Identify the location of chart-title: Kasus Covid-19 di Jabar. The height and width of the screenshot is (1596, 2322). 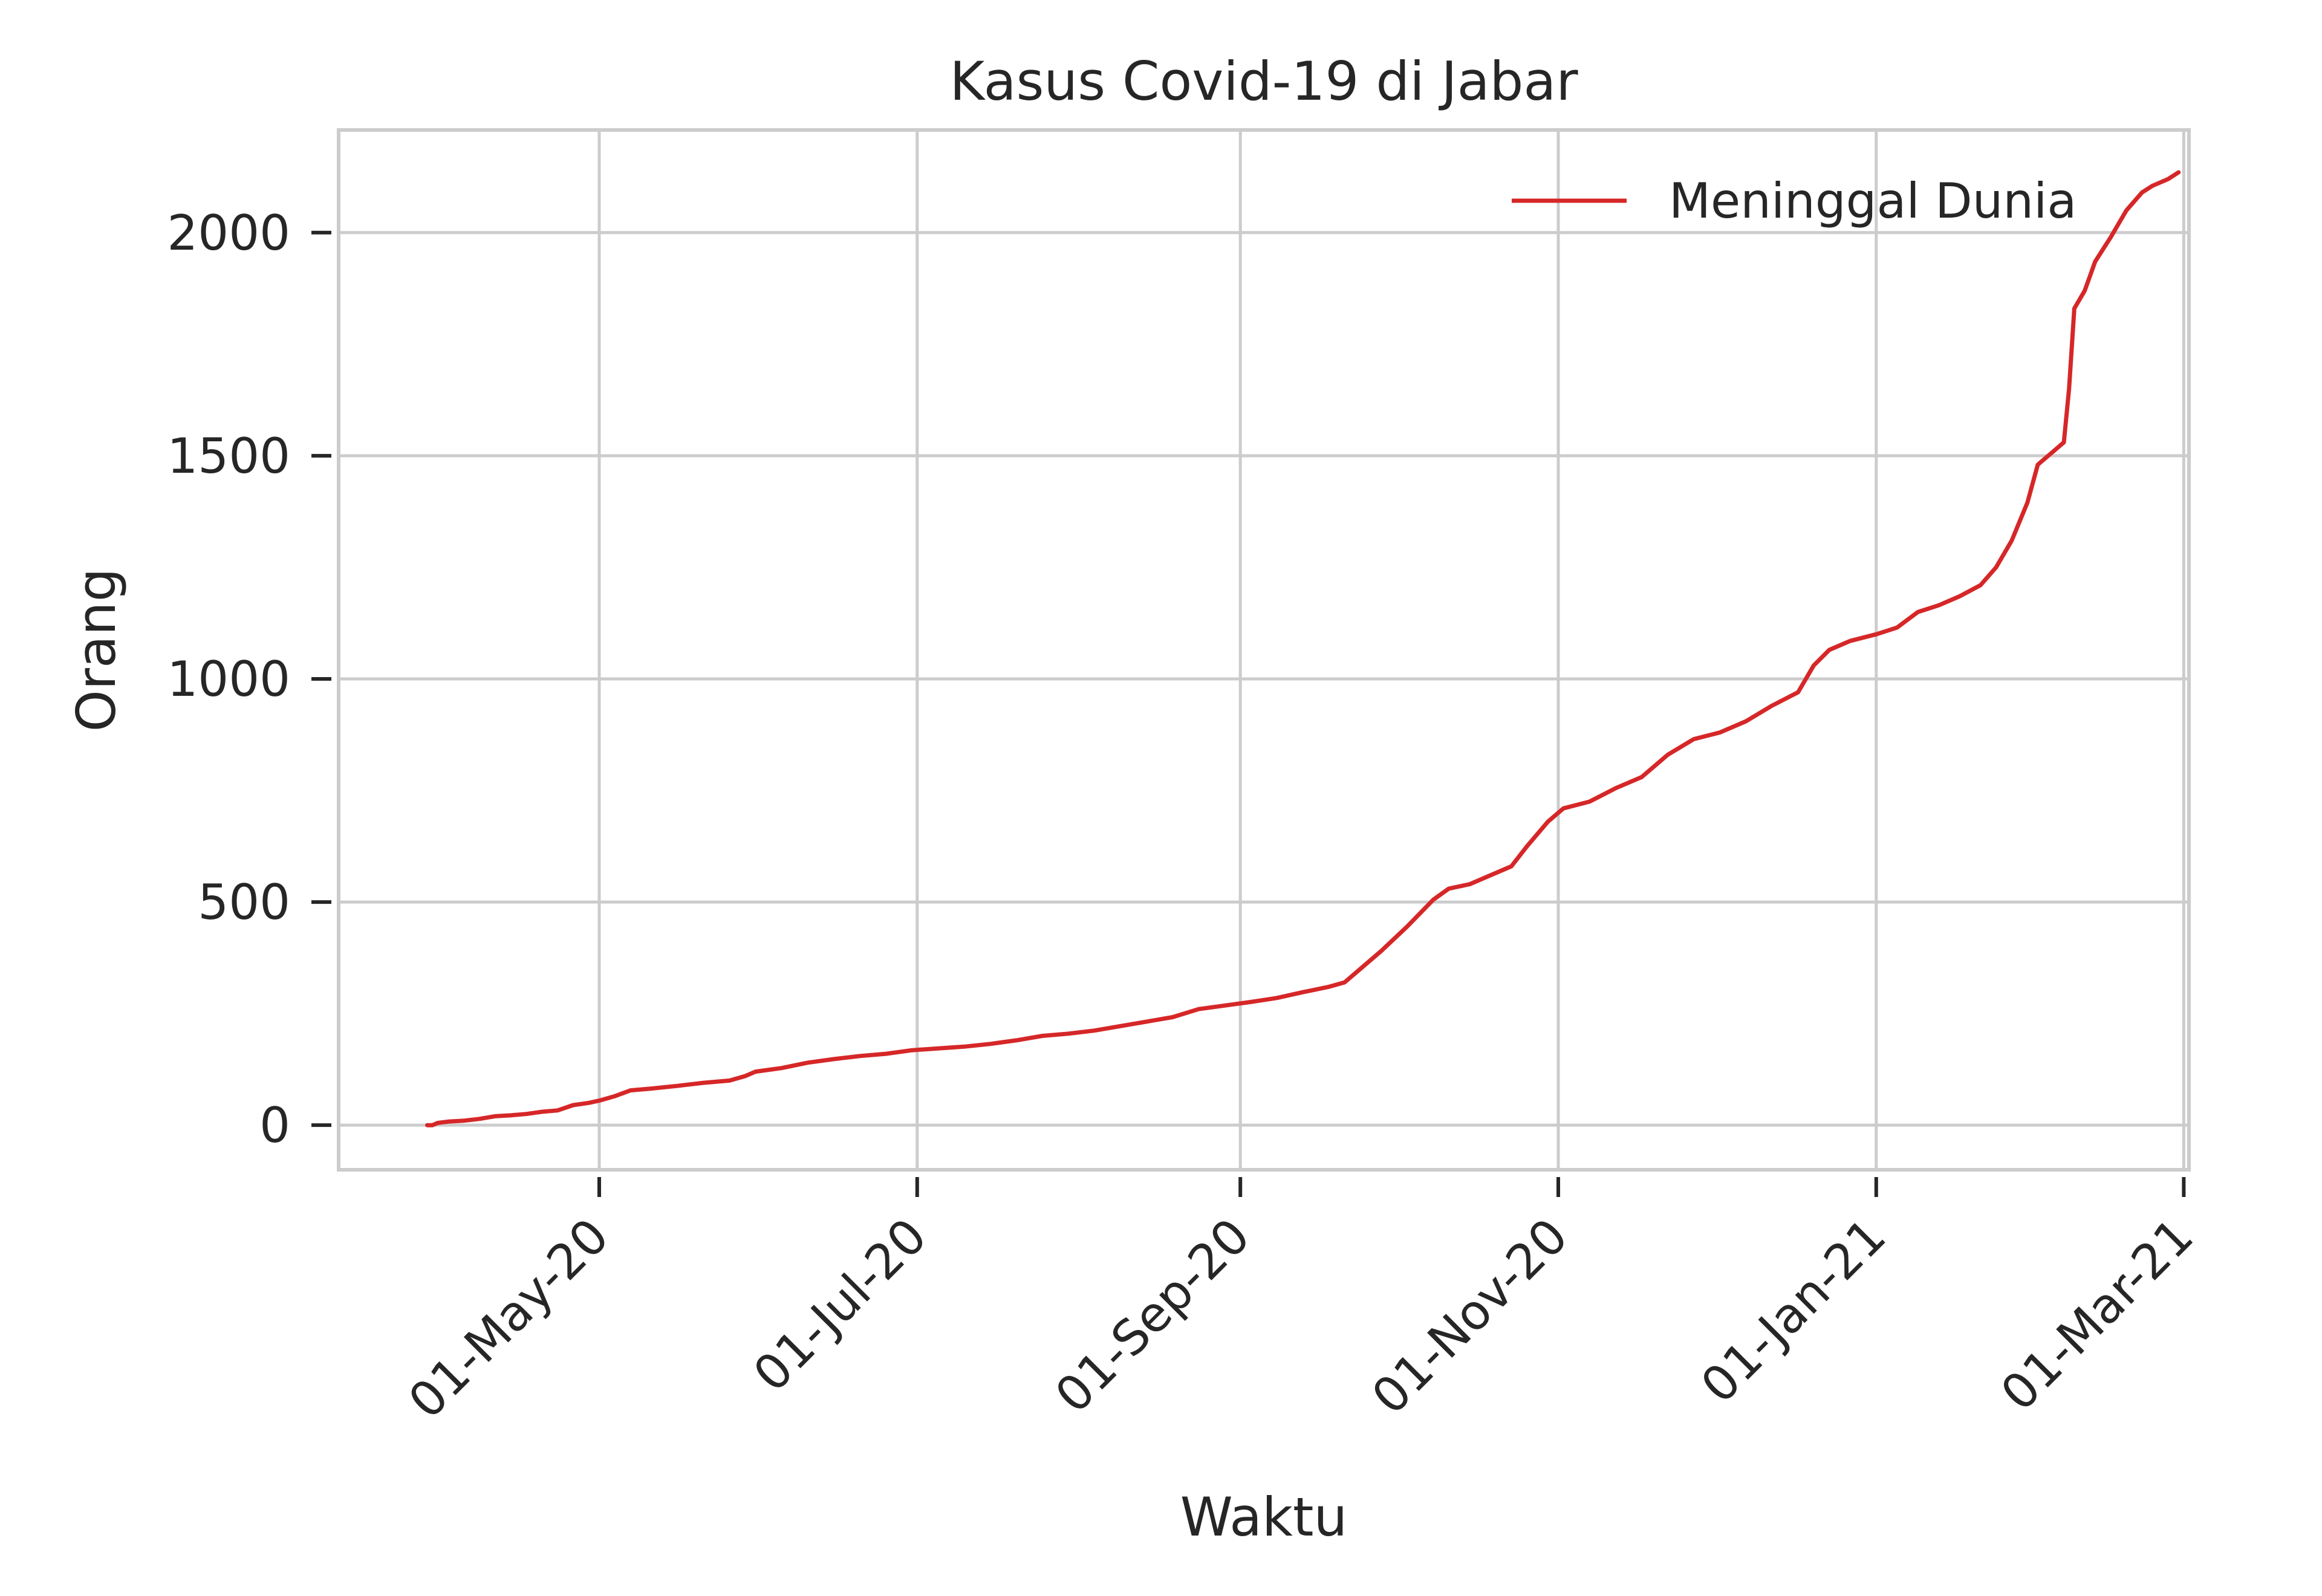
(1263, 81).